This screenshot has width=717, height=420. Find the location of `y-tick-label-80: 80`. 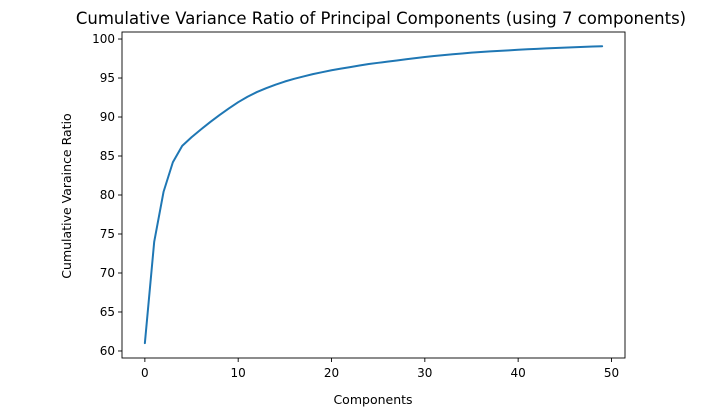

y-tick-label-80: 80 is located at coordinates (107, 195).